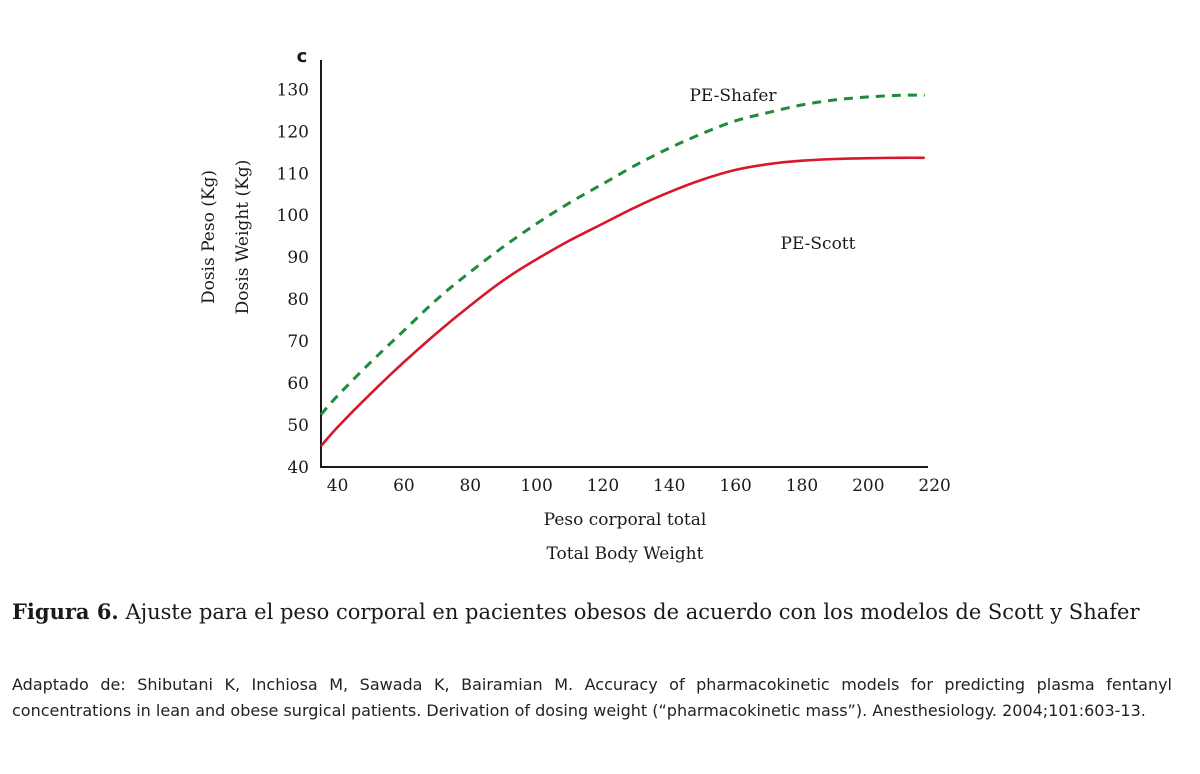 The width and height of the screenshot is (1200, 774). I want to click on x-tick-label: 120, so click(603, 486).